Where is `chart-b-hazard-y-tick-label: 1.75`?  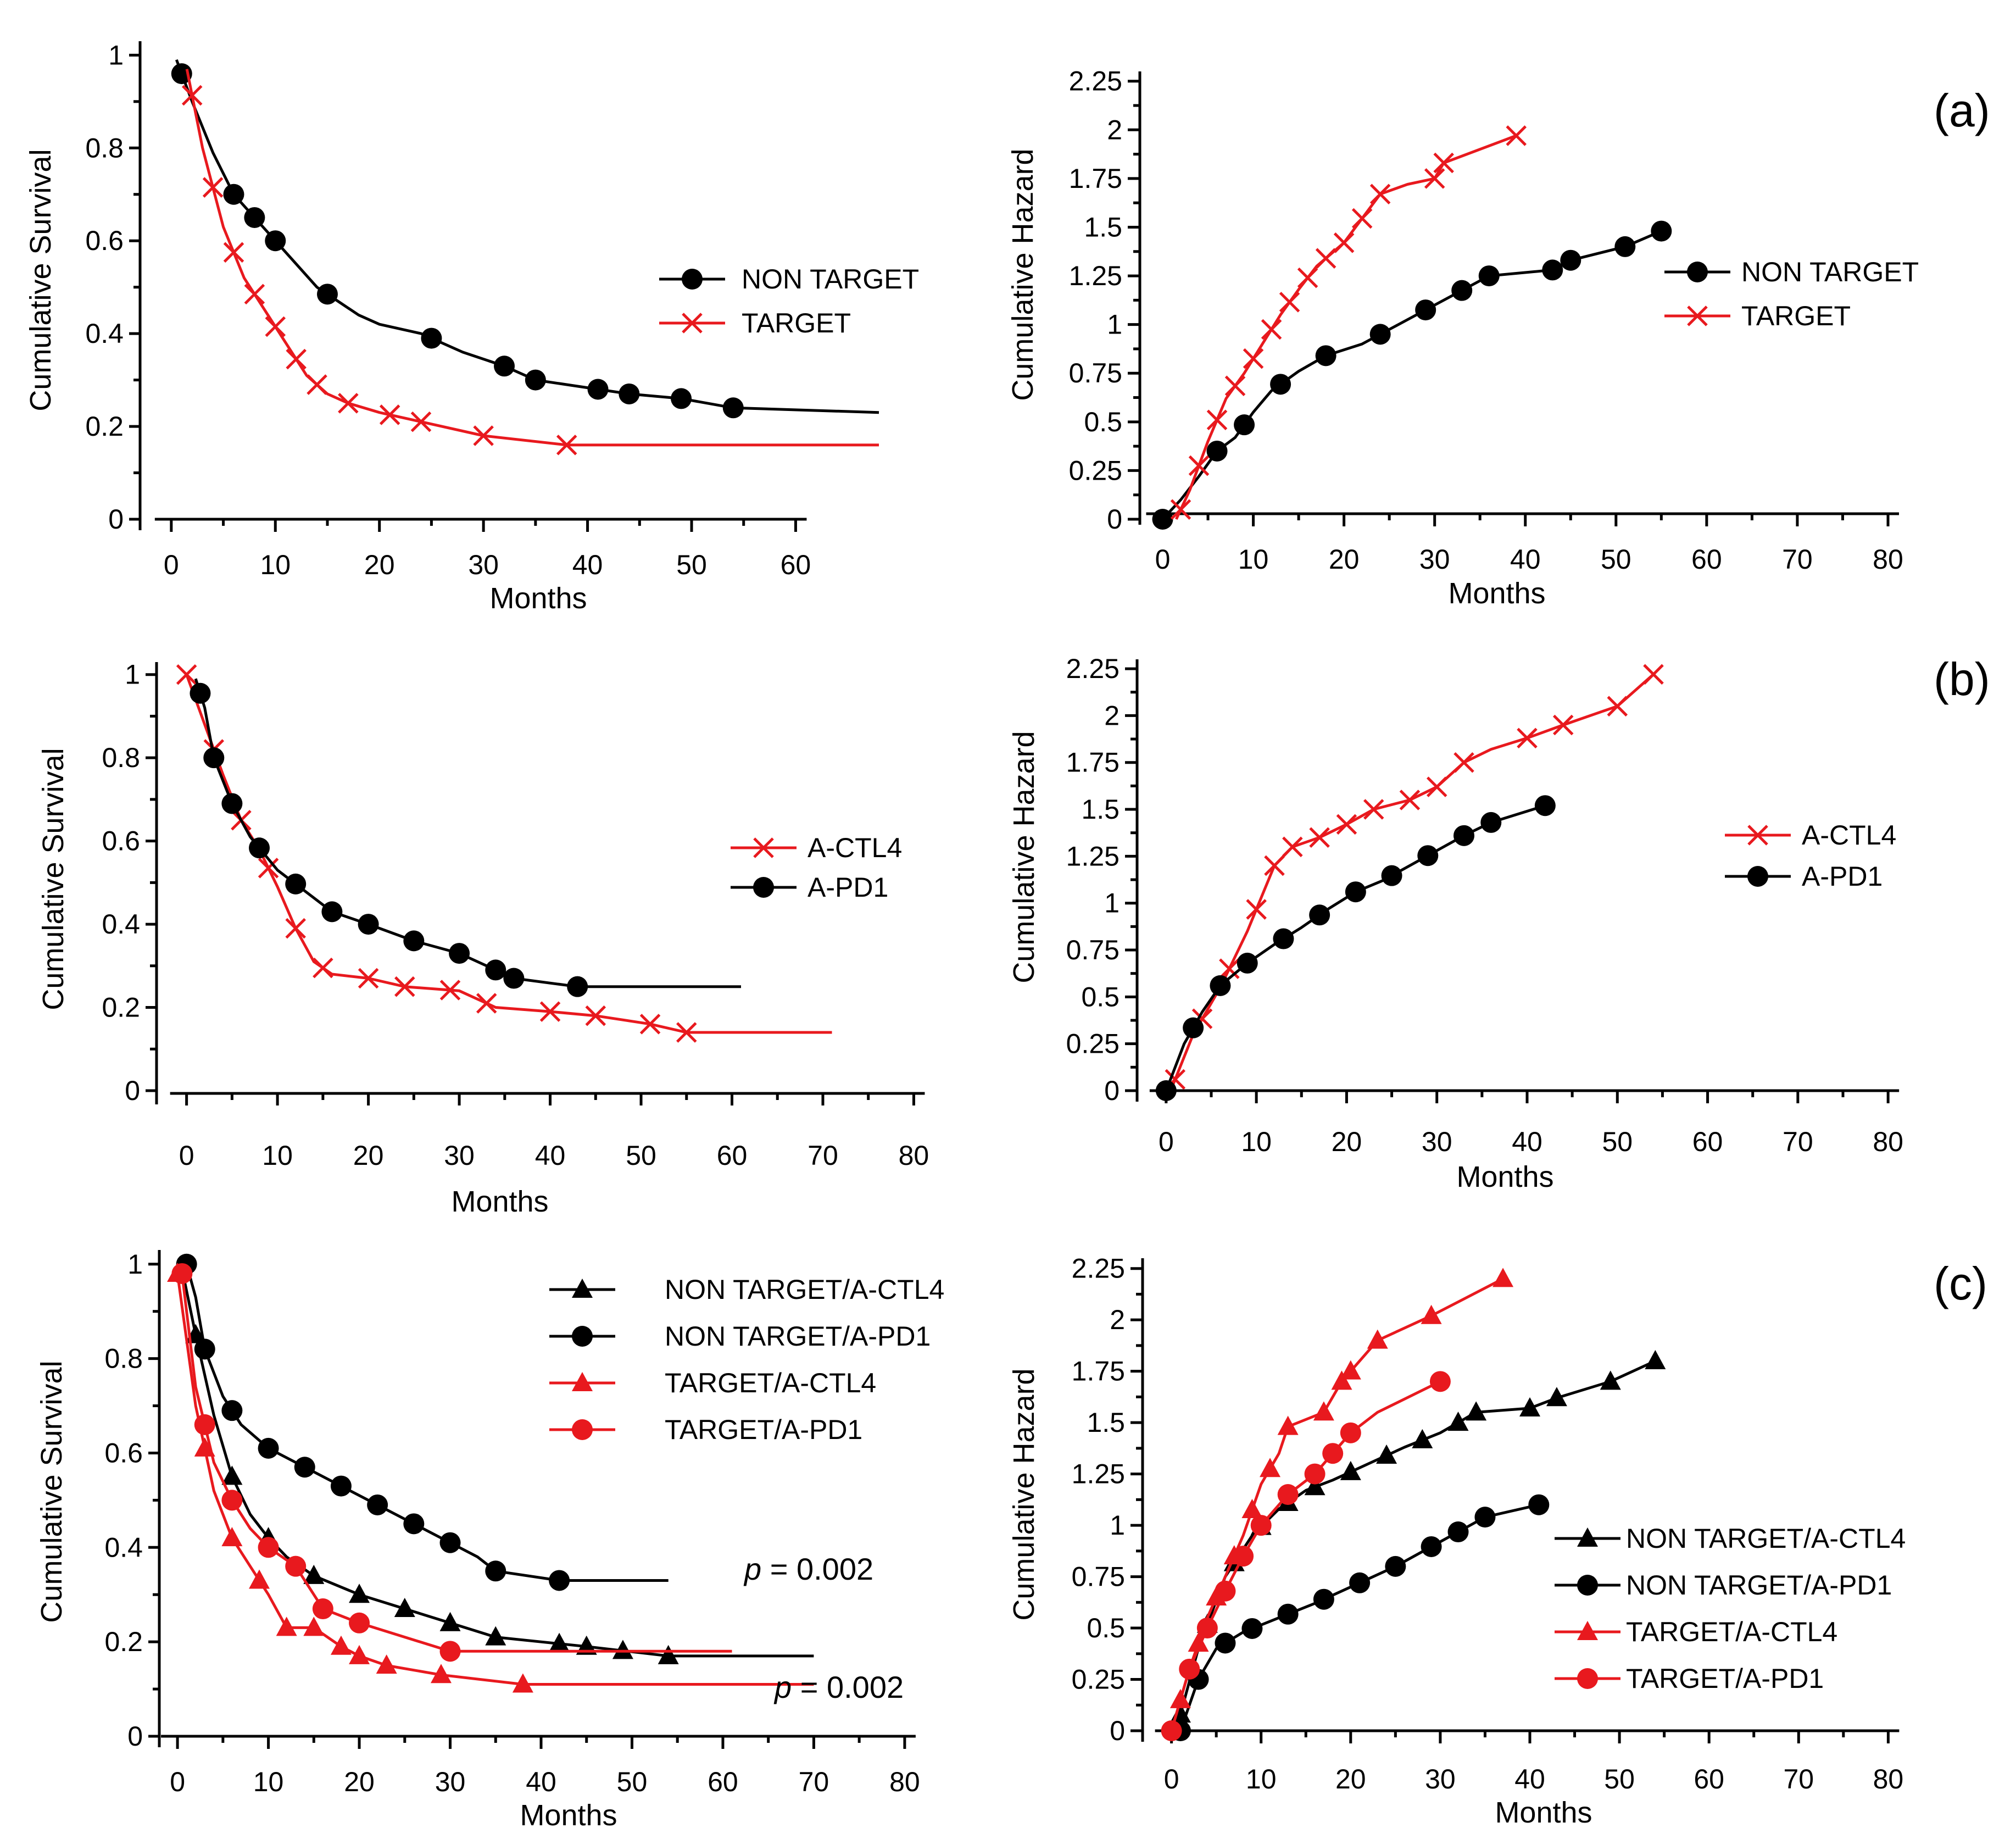
chart-b-hazard-y-tick-label: 1.75 is located at coordinates (1093, 762).